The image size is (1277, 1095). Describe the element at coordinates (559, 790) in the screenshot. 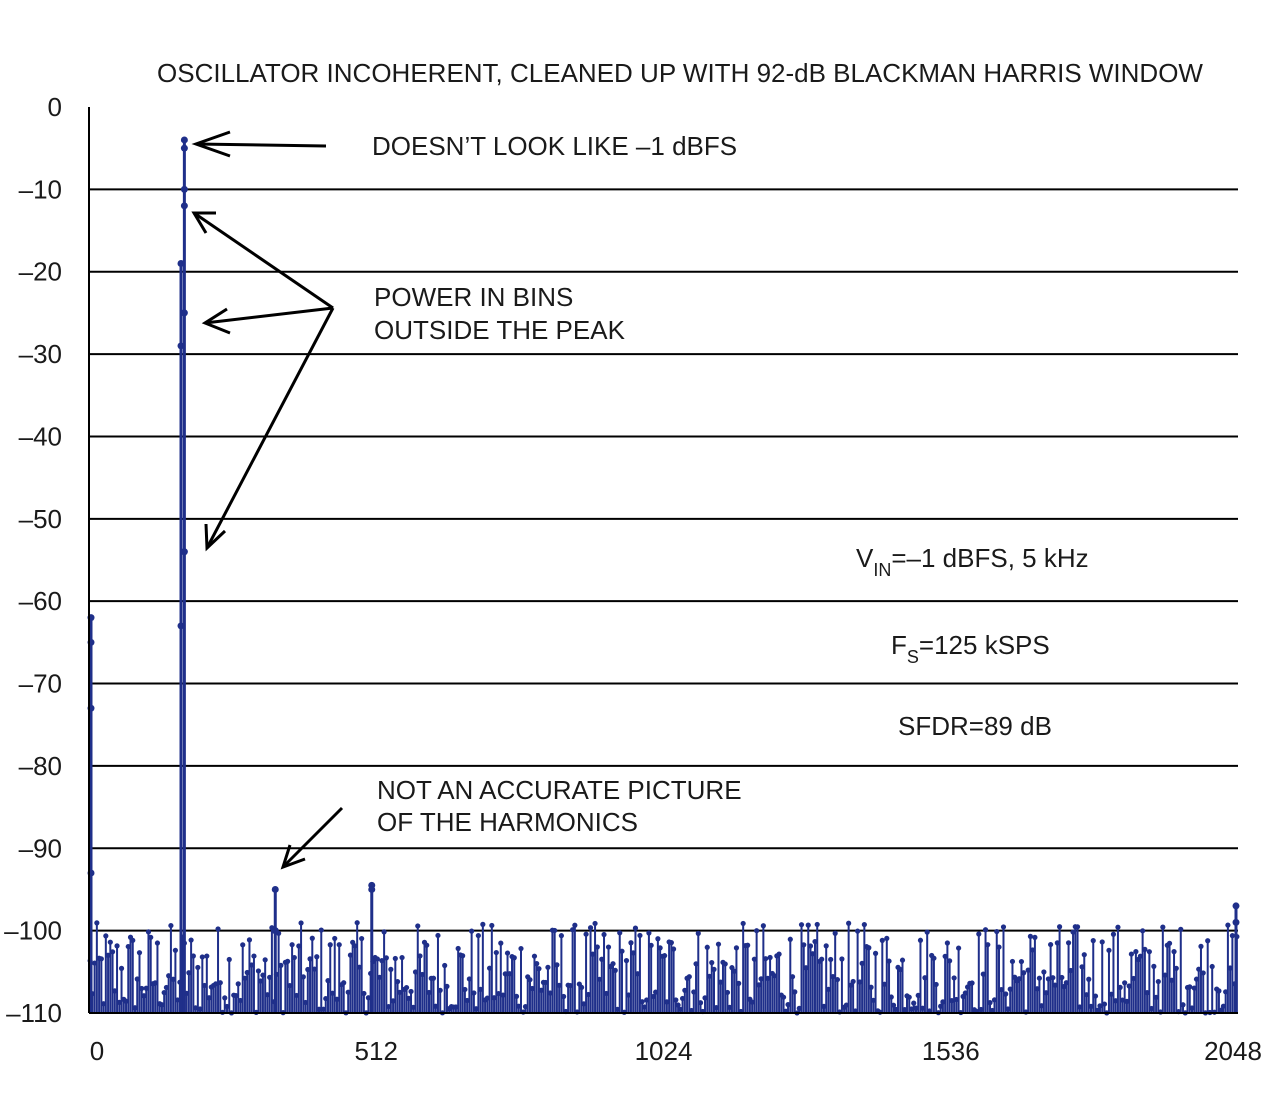

I see `harmonics-annotation-line1: NOT AN ACCURATE PICTURE` at that location.